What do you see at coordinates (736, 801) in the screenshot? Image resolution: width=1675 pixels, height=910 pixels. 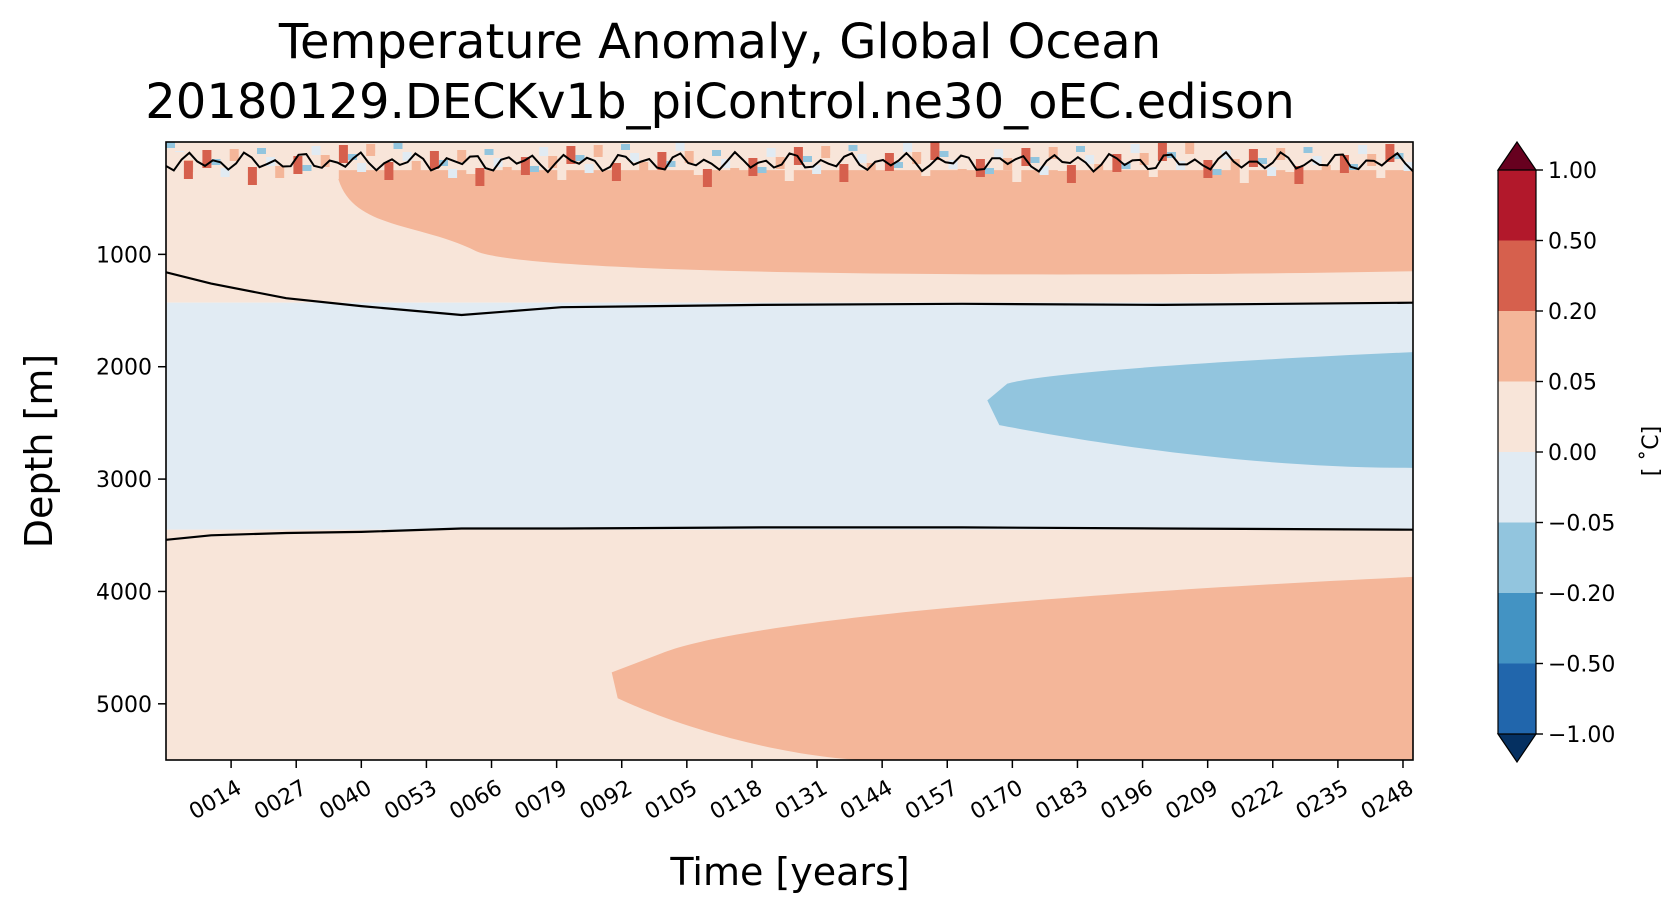 I see `x-tick-label: 0118` at bounding box center [736, 801].